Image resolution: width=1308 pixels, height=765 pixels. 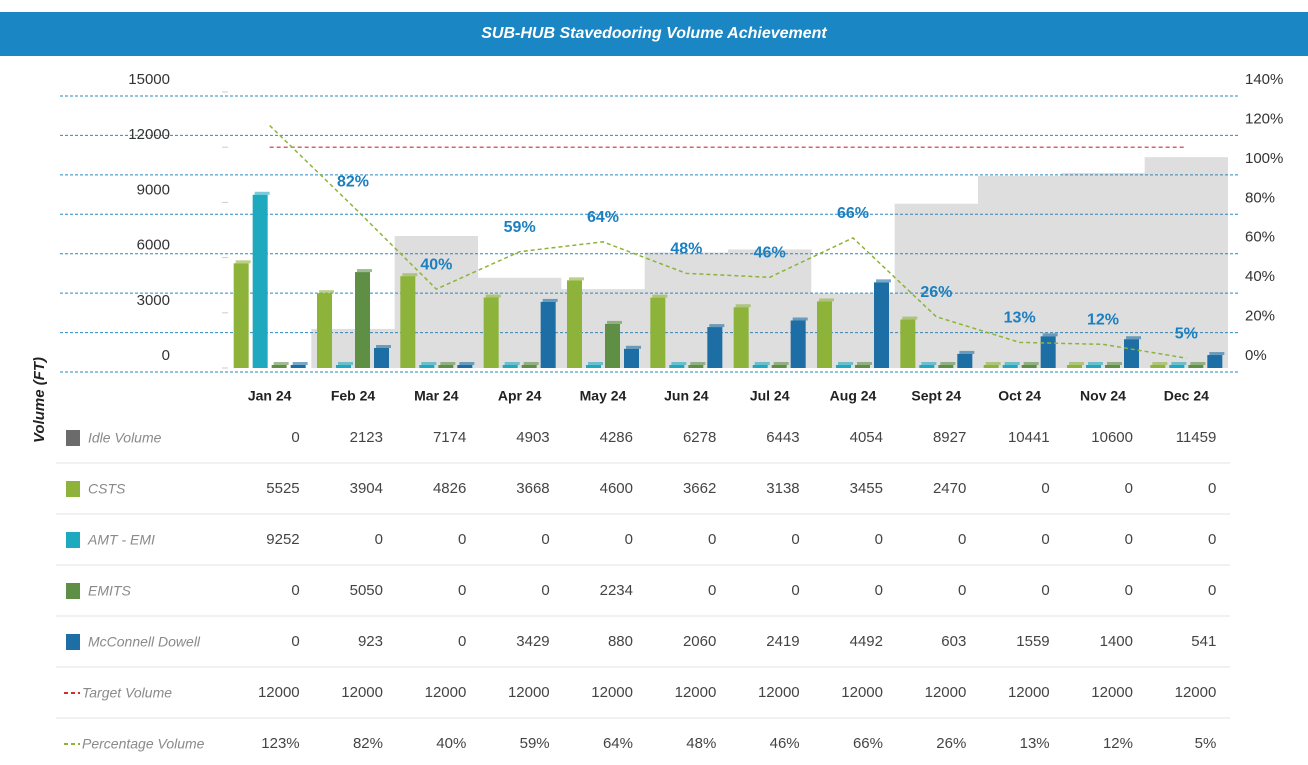 I want to click on table-cell: 46%, so click(x=785, y=743).